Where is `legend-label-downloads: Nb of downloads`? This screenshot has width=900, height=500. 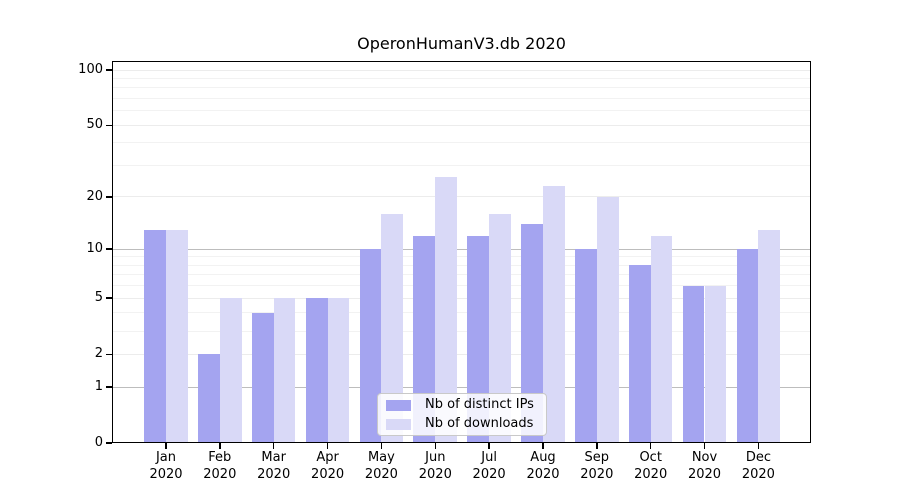
legend-label-downloads: Nb of downloads is located at coordinates (479, 423).